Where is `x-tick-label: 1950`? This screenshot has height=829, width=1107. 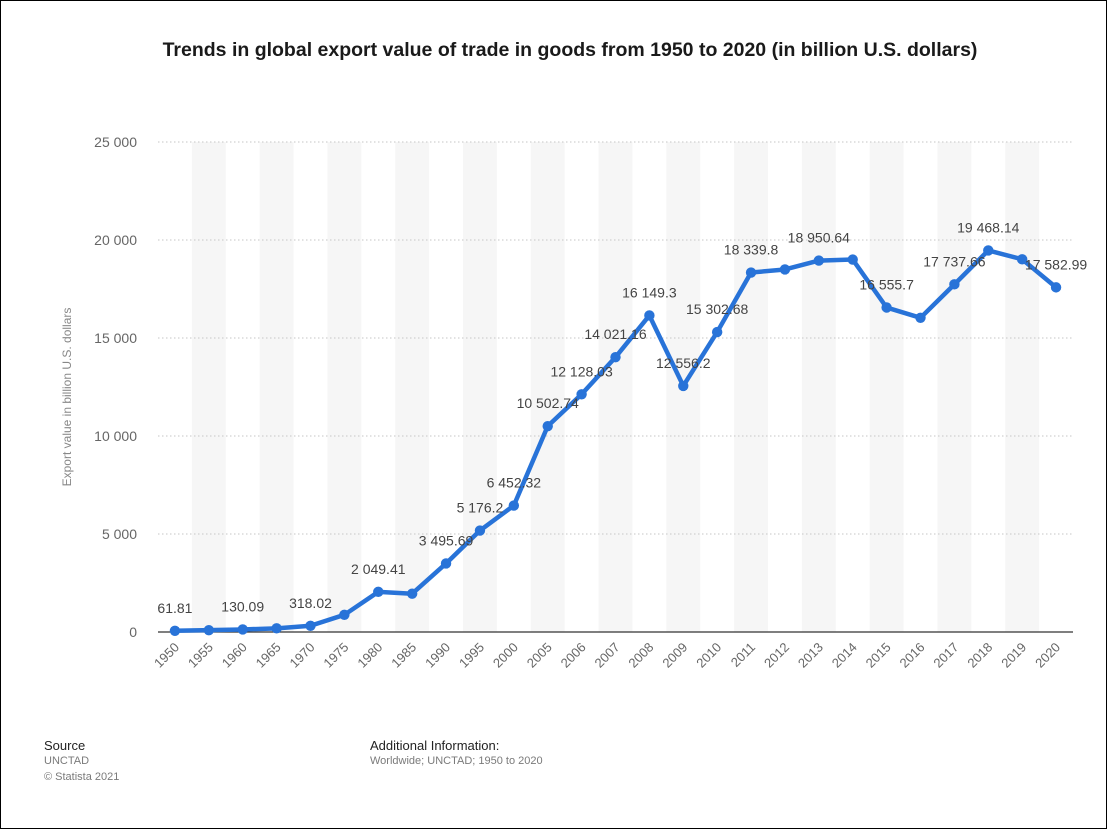
x-tick-label: 1950 is located at coordinates (166, 655).